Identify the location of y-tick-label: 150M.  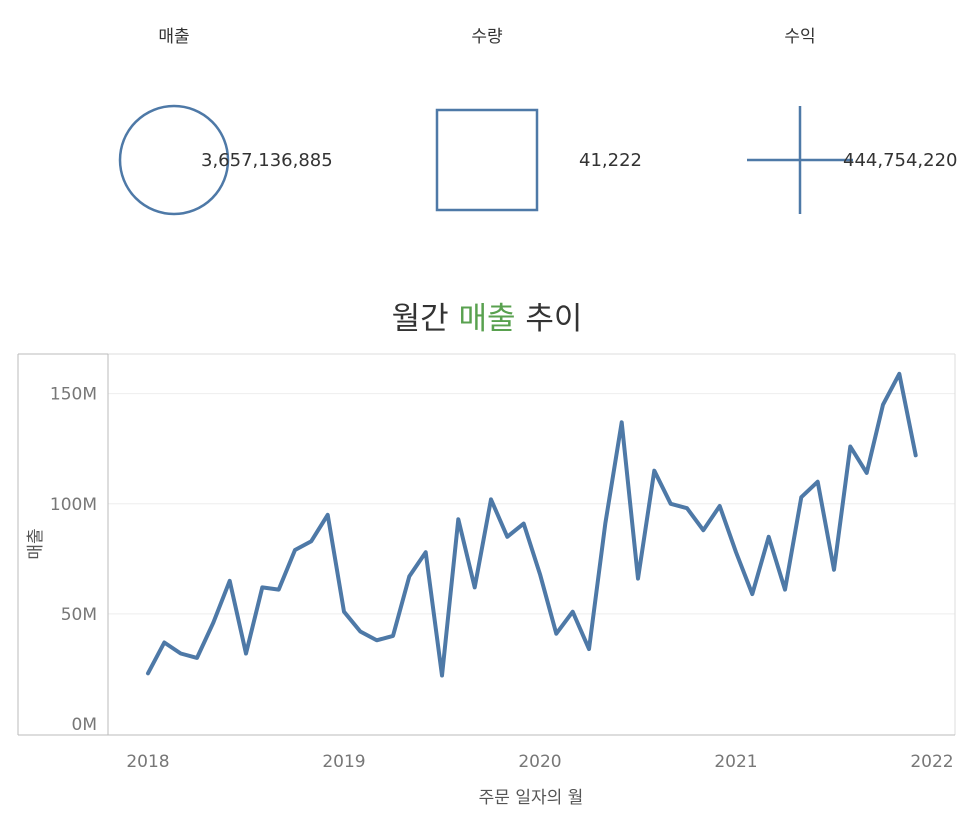
(73, 395).